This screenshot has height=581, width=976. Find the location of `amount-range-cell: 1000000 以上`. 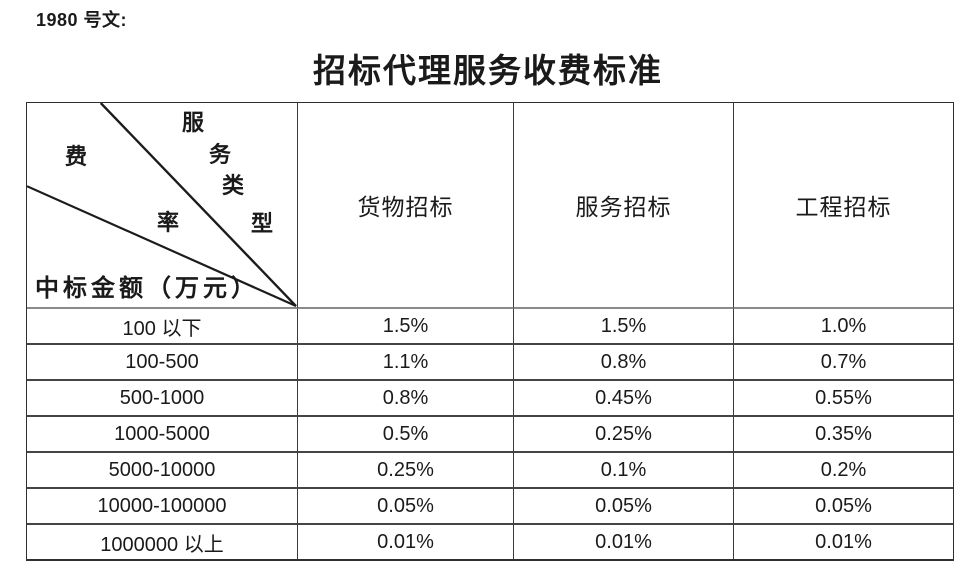

amount-range-cell: 1000000 以上 is located at coordinates (162, 542).